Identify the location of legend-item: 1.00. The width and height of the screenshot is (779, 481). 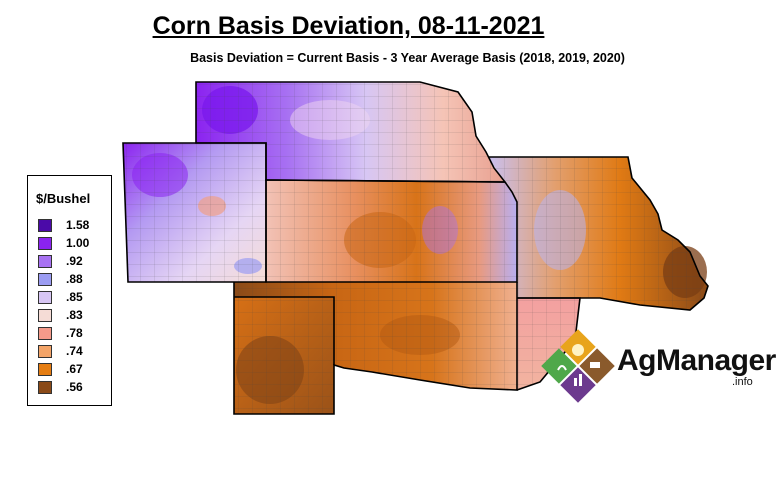
(73, 243).